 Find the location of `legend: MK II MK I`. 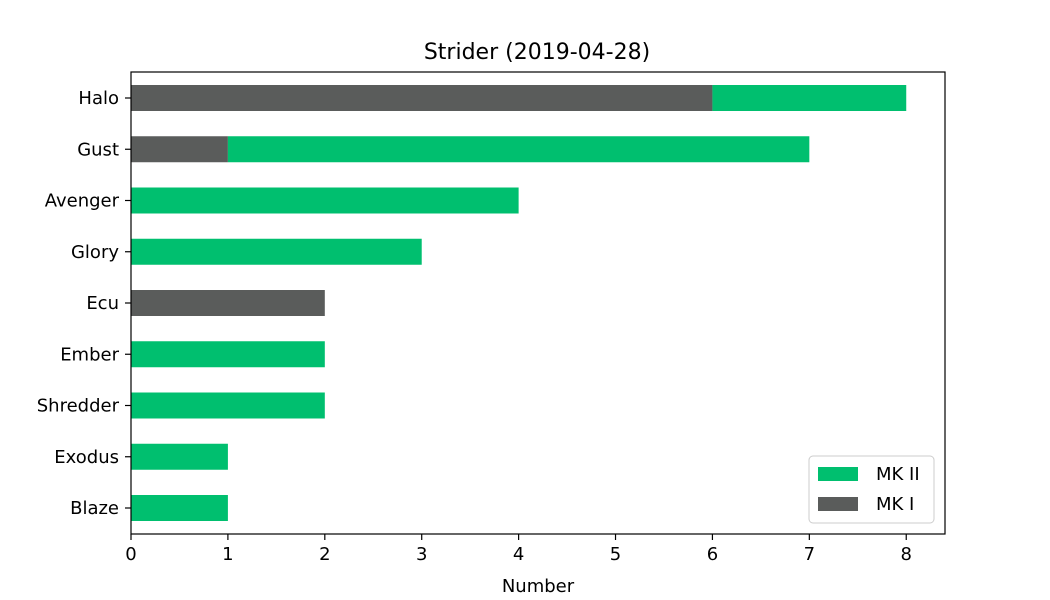

legend: MK II MK I is located at coordinates (871, 489).